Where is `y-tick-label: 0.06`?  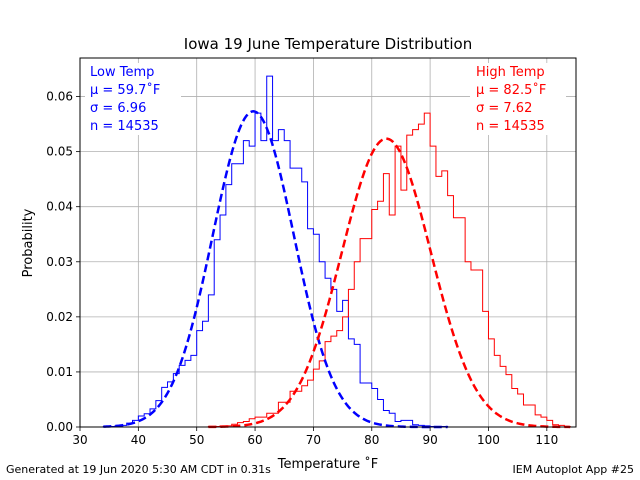 y-tick-label: 0.06 is located at coordinates (59, 97).